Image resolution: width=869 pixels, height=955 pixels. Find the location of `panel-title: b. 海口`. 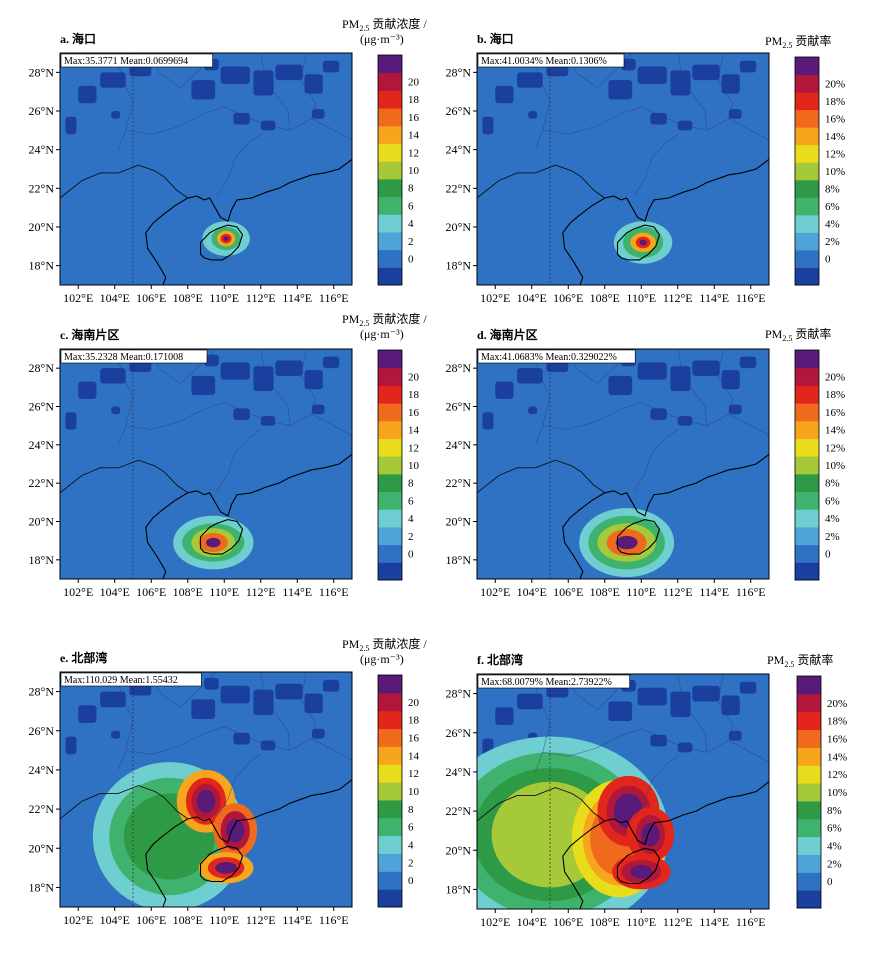

panel-title: b. 海口 is located at coordinates (495, 38).